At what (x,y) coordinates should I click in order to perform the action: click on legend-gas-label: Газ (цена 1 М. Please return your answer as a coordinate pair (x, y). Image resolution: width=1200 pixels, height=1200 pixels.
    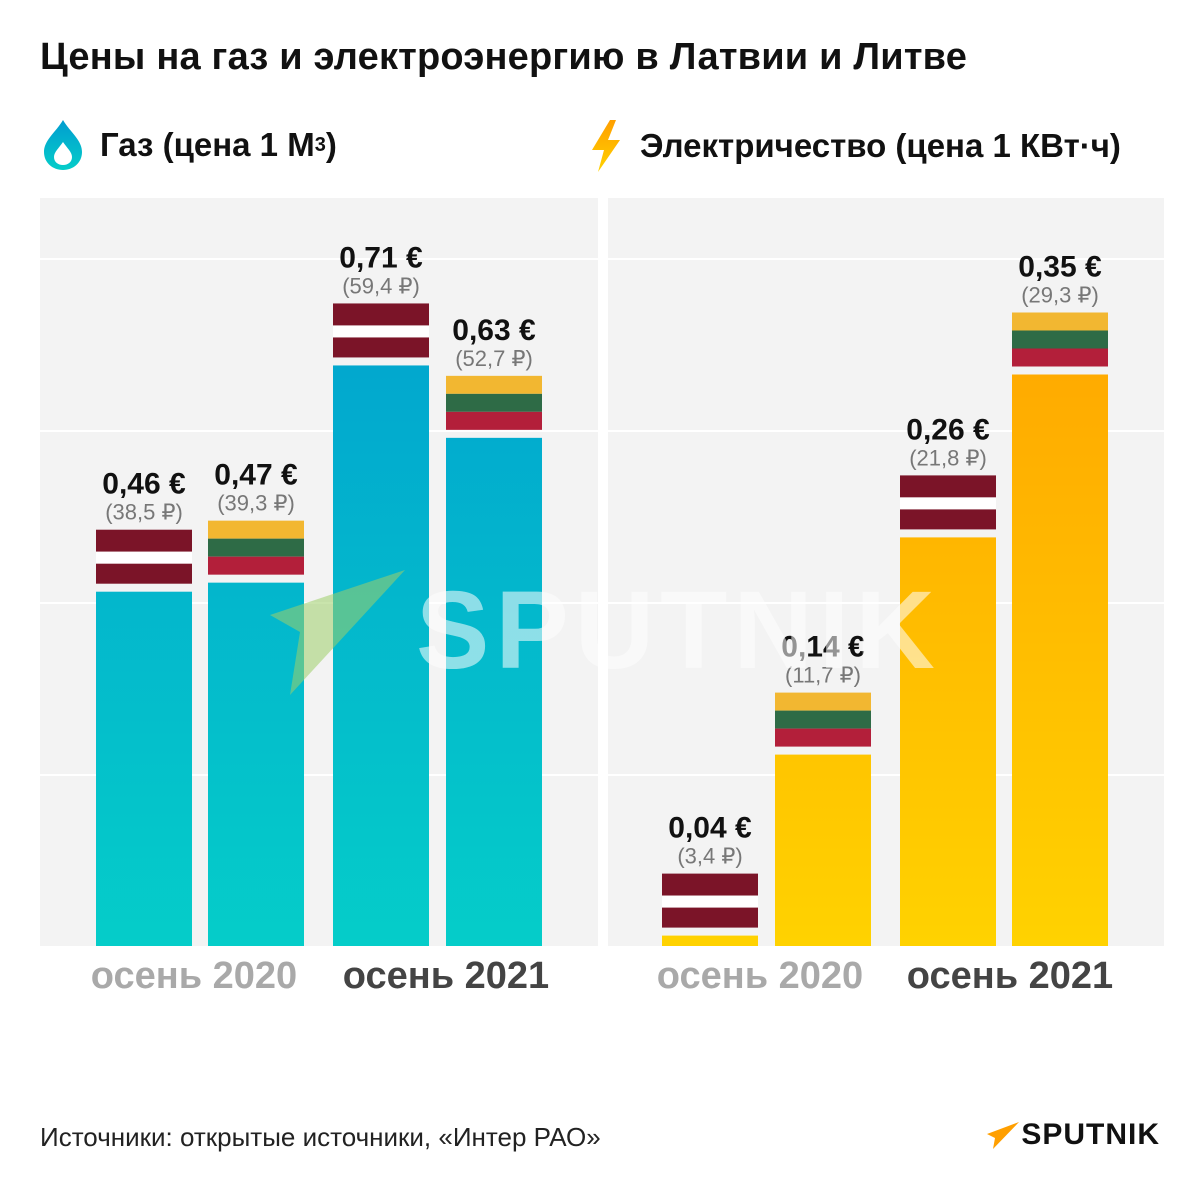
    Looking at the image, I should click on (207, 144).